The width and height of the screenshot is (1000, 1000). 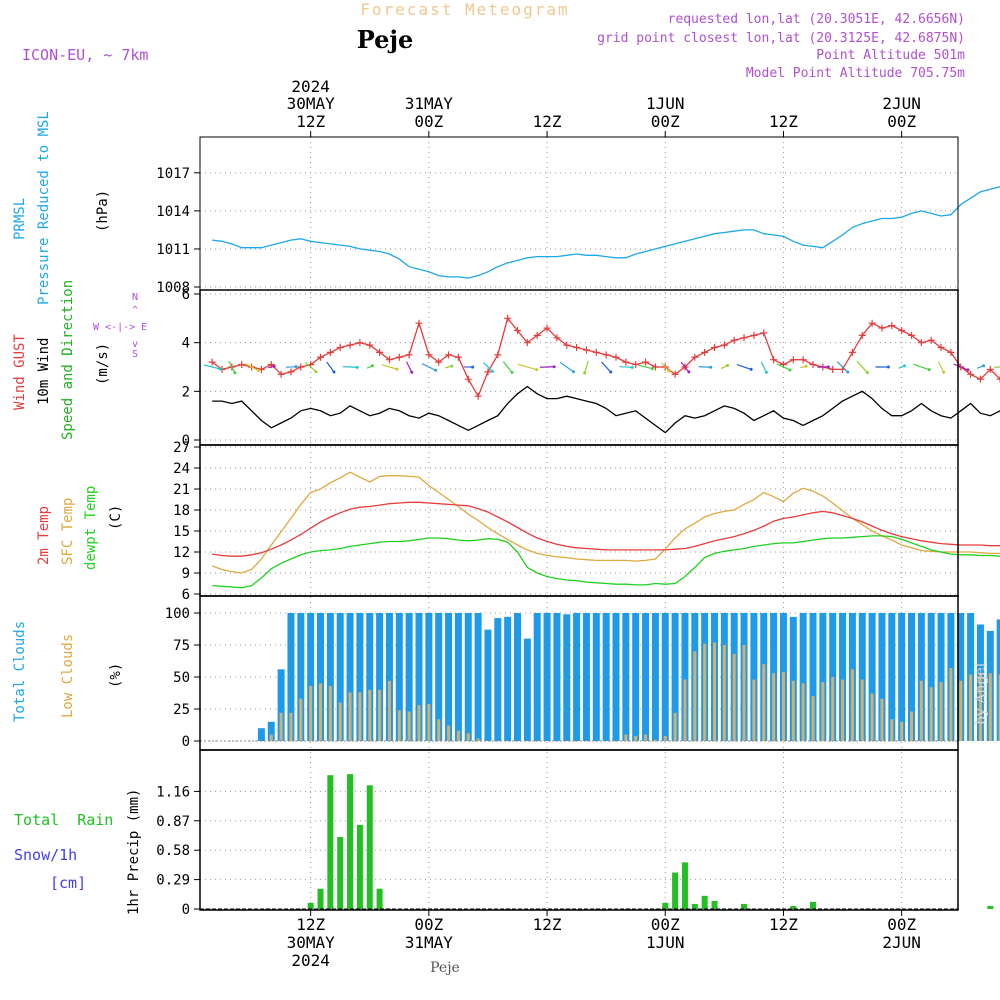 What do you see at coordinates (429, 103) in the screenshot?
I see `top-time-label: 31MAY` at bounding box center [429, 103].